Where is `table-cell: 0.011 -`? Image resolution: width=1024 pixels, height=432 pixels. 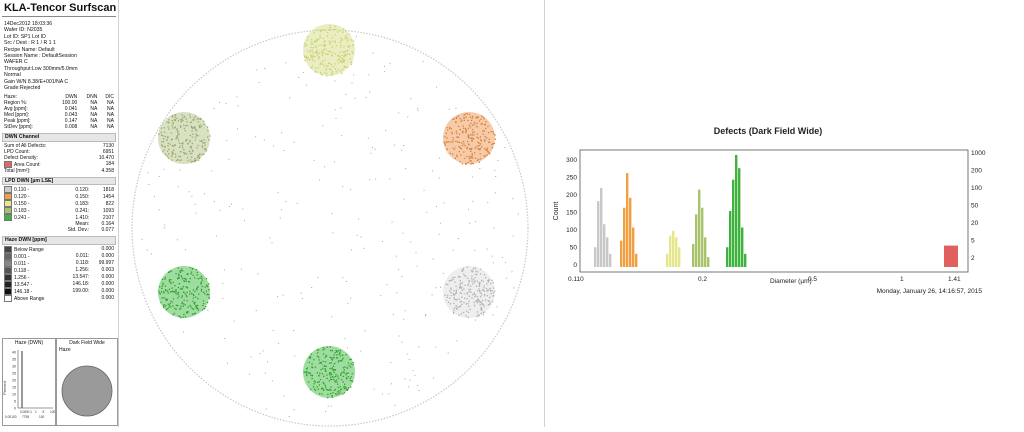 table-cell: 0.011 - is located at coordinates (33, 263).